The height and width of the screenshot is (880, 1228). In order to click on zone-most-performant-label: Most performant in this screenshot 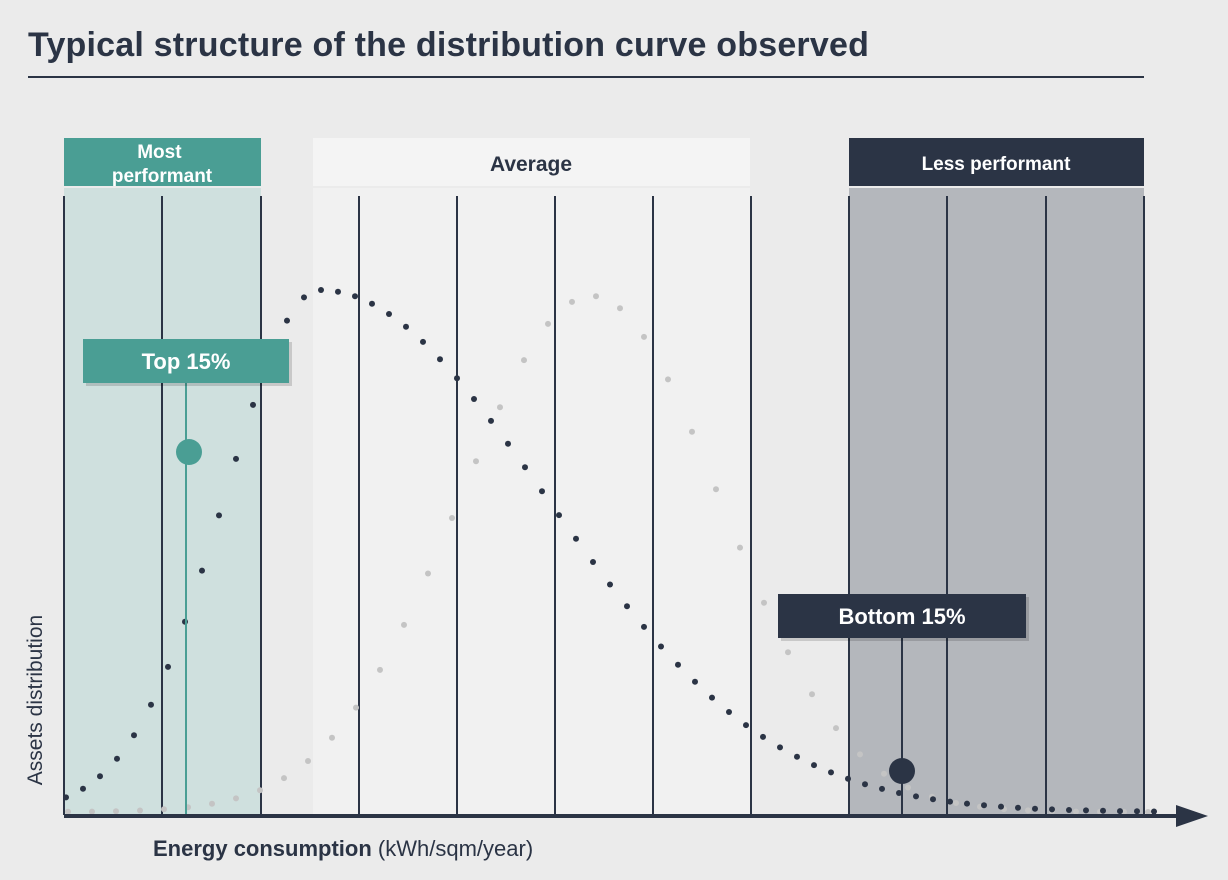, I will do `click(162, 164)`.